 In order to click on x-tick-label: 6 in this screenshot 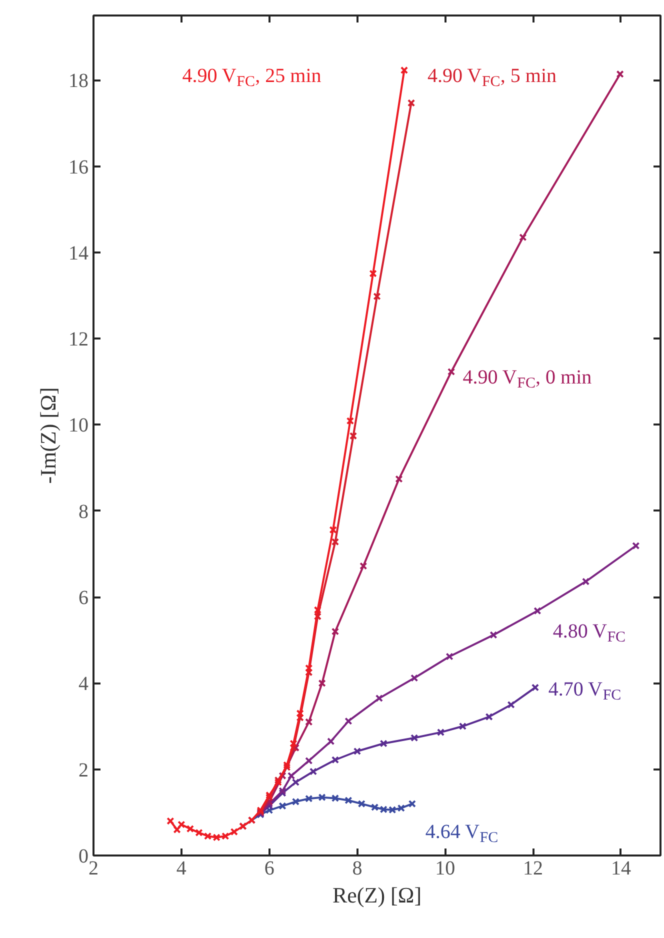, I will do `click(269, 869)`.